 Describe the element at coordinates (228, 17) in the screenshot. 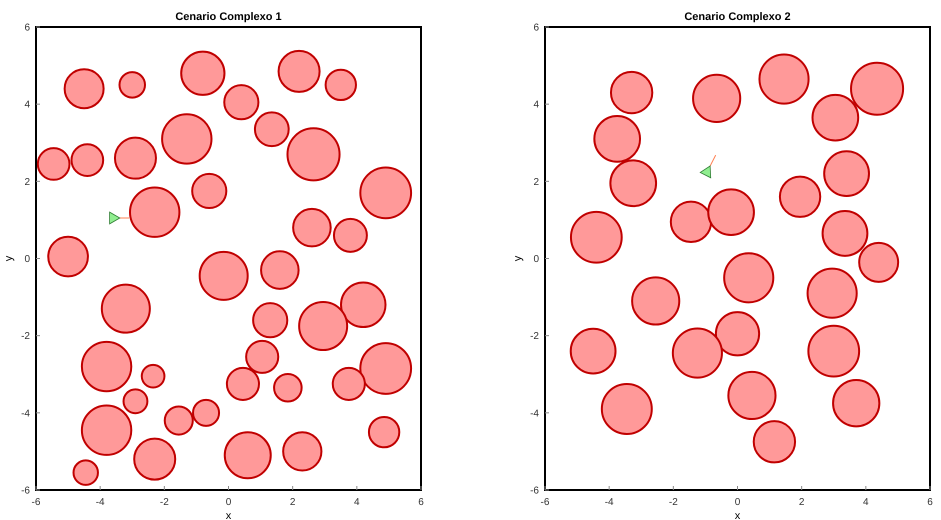

I see `chart-title: Cenario Complexo 1` at that location.